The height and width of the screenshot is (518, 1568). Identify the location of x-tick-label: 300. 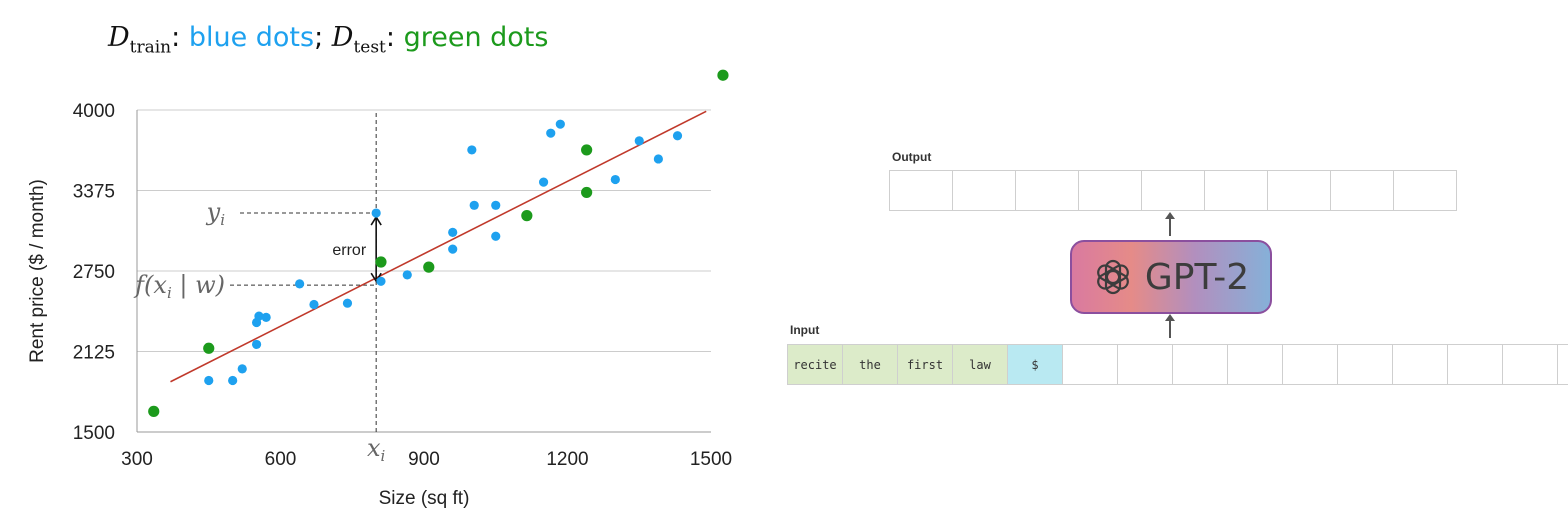
(137, 459).